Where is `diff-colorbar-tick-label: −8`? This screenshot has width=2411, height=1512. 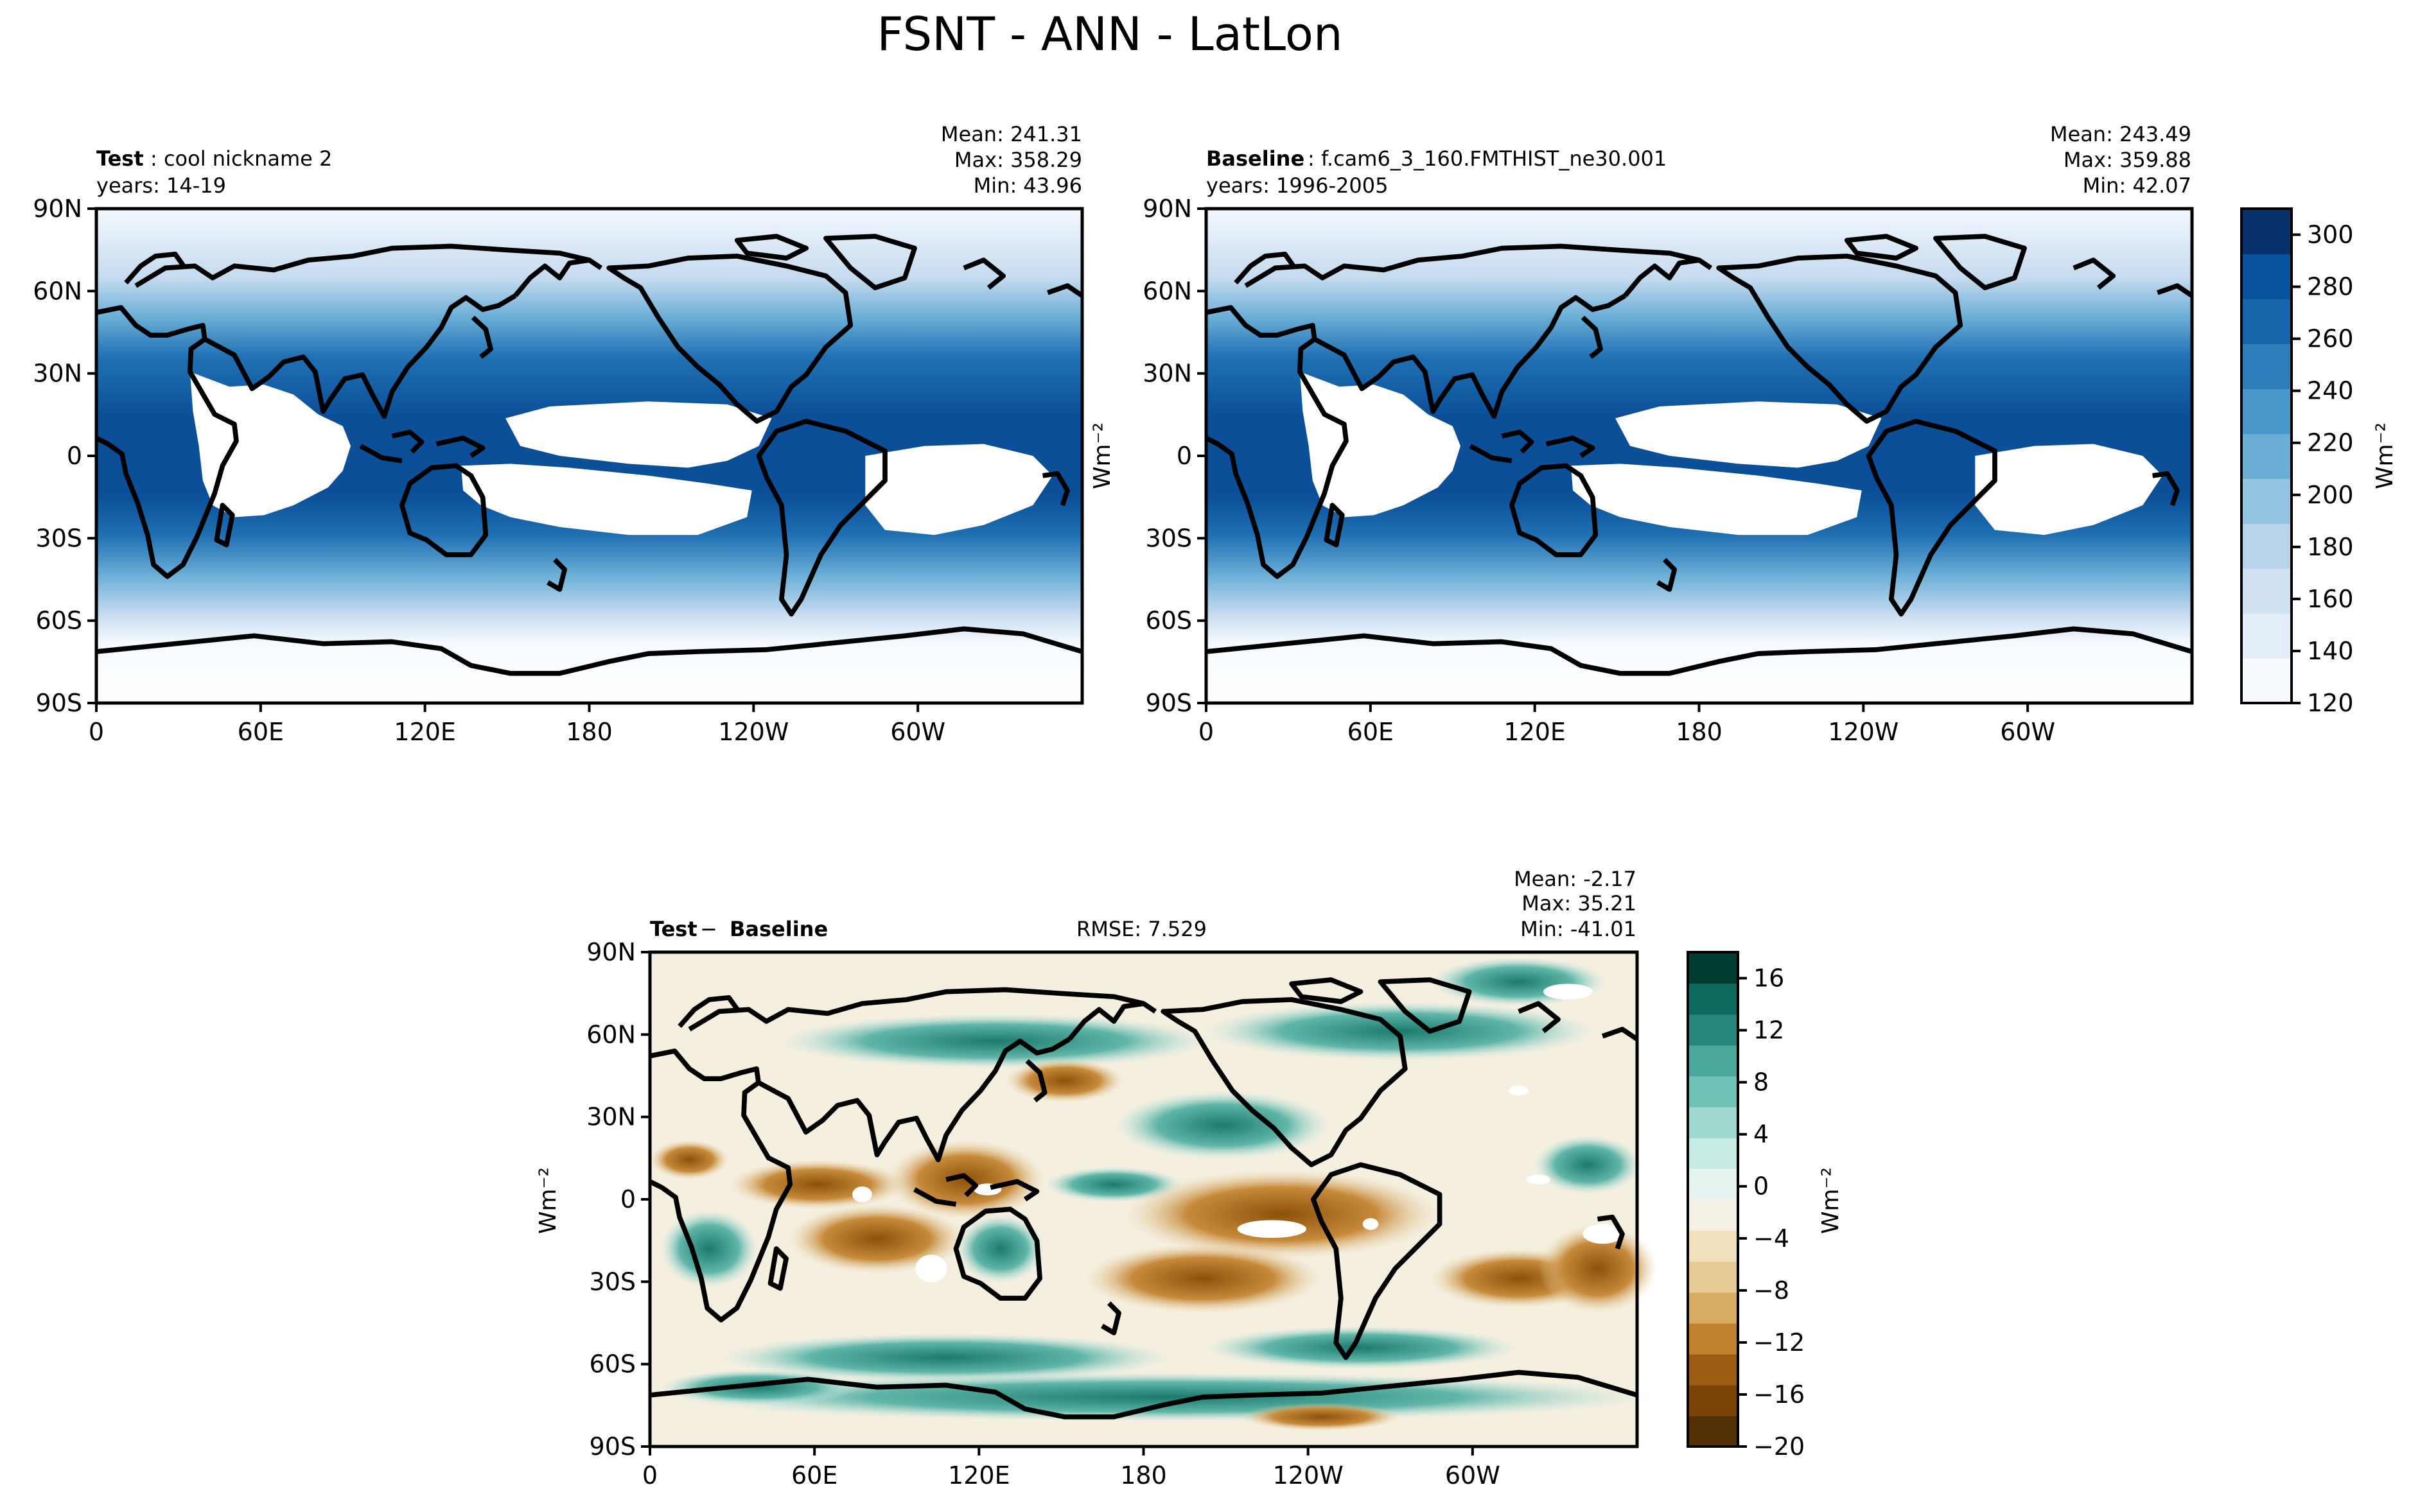 diff-colorbar-tick-label: −8 is located at coordinates (1771, 1290).